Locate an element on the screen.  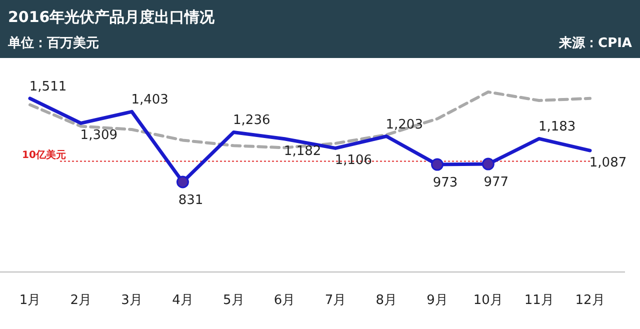
x-tick-label: 5月 is located at coordinates (233, 300).